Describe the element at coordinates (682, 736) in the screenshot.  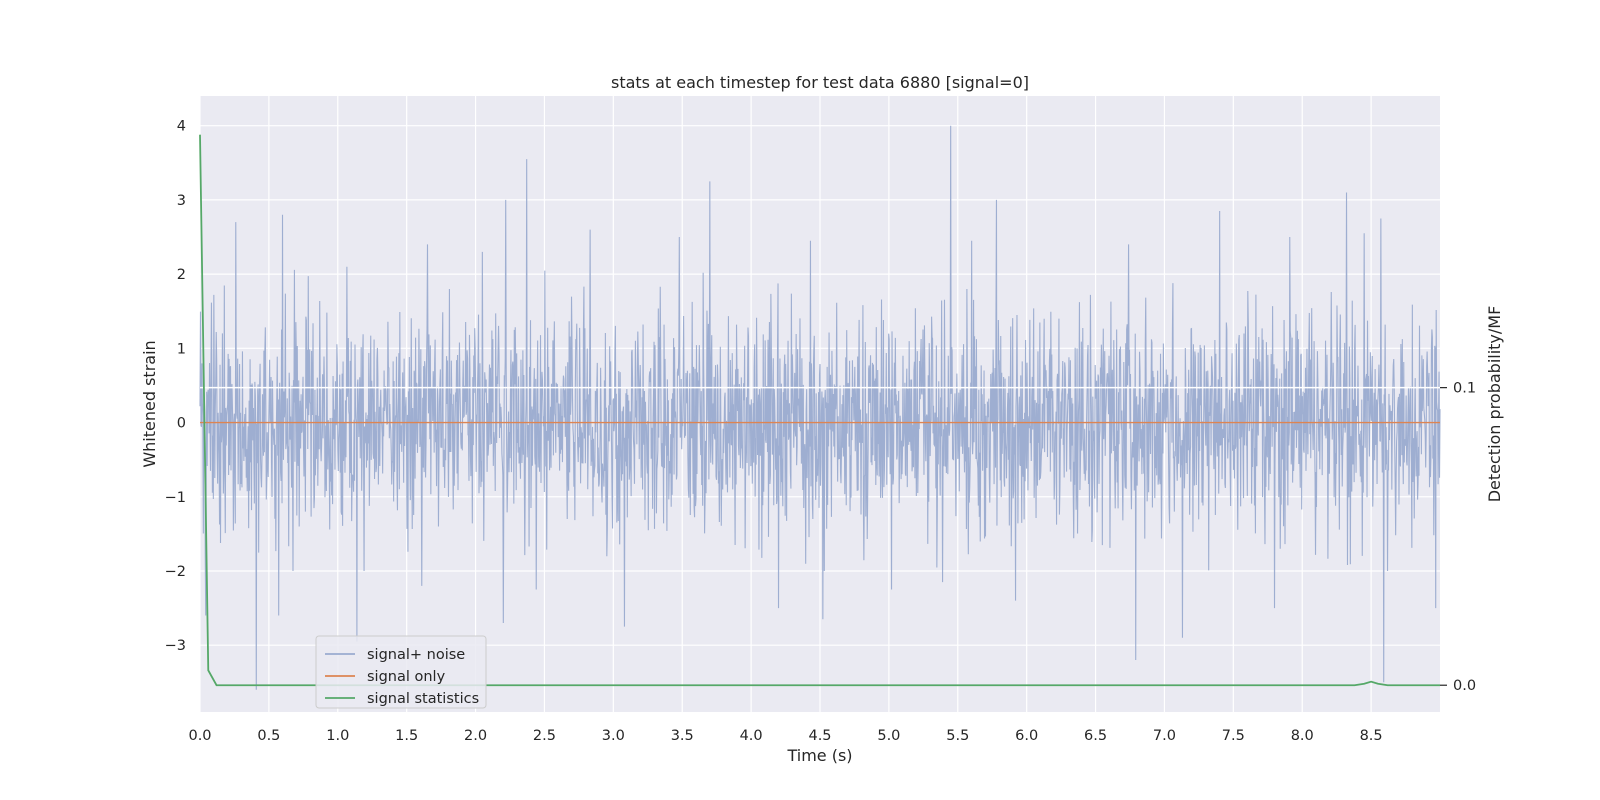
I see `x-tick-label: 3.5` at that location.